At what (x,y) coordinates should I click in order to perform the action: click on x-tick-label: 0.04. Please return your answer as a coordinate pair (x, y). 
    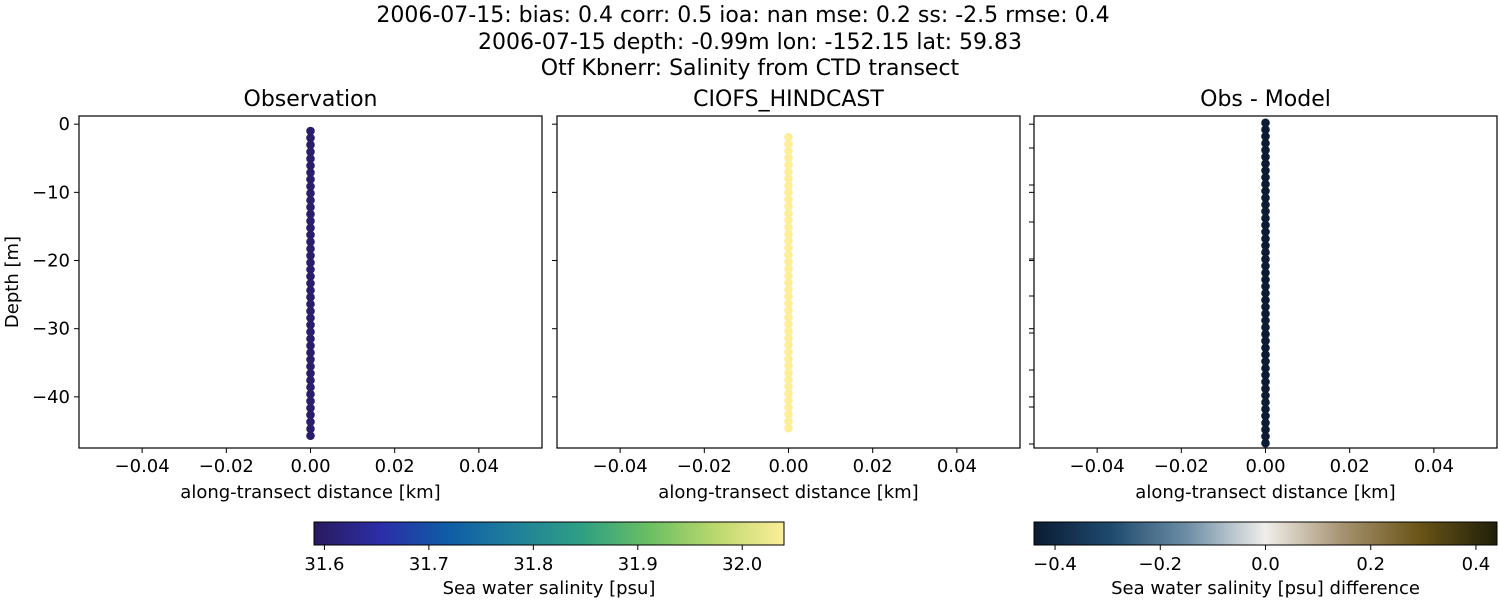
    Looking at the image, I should click on (479, 466).